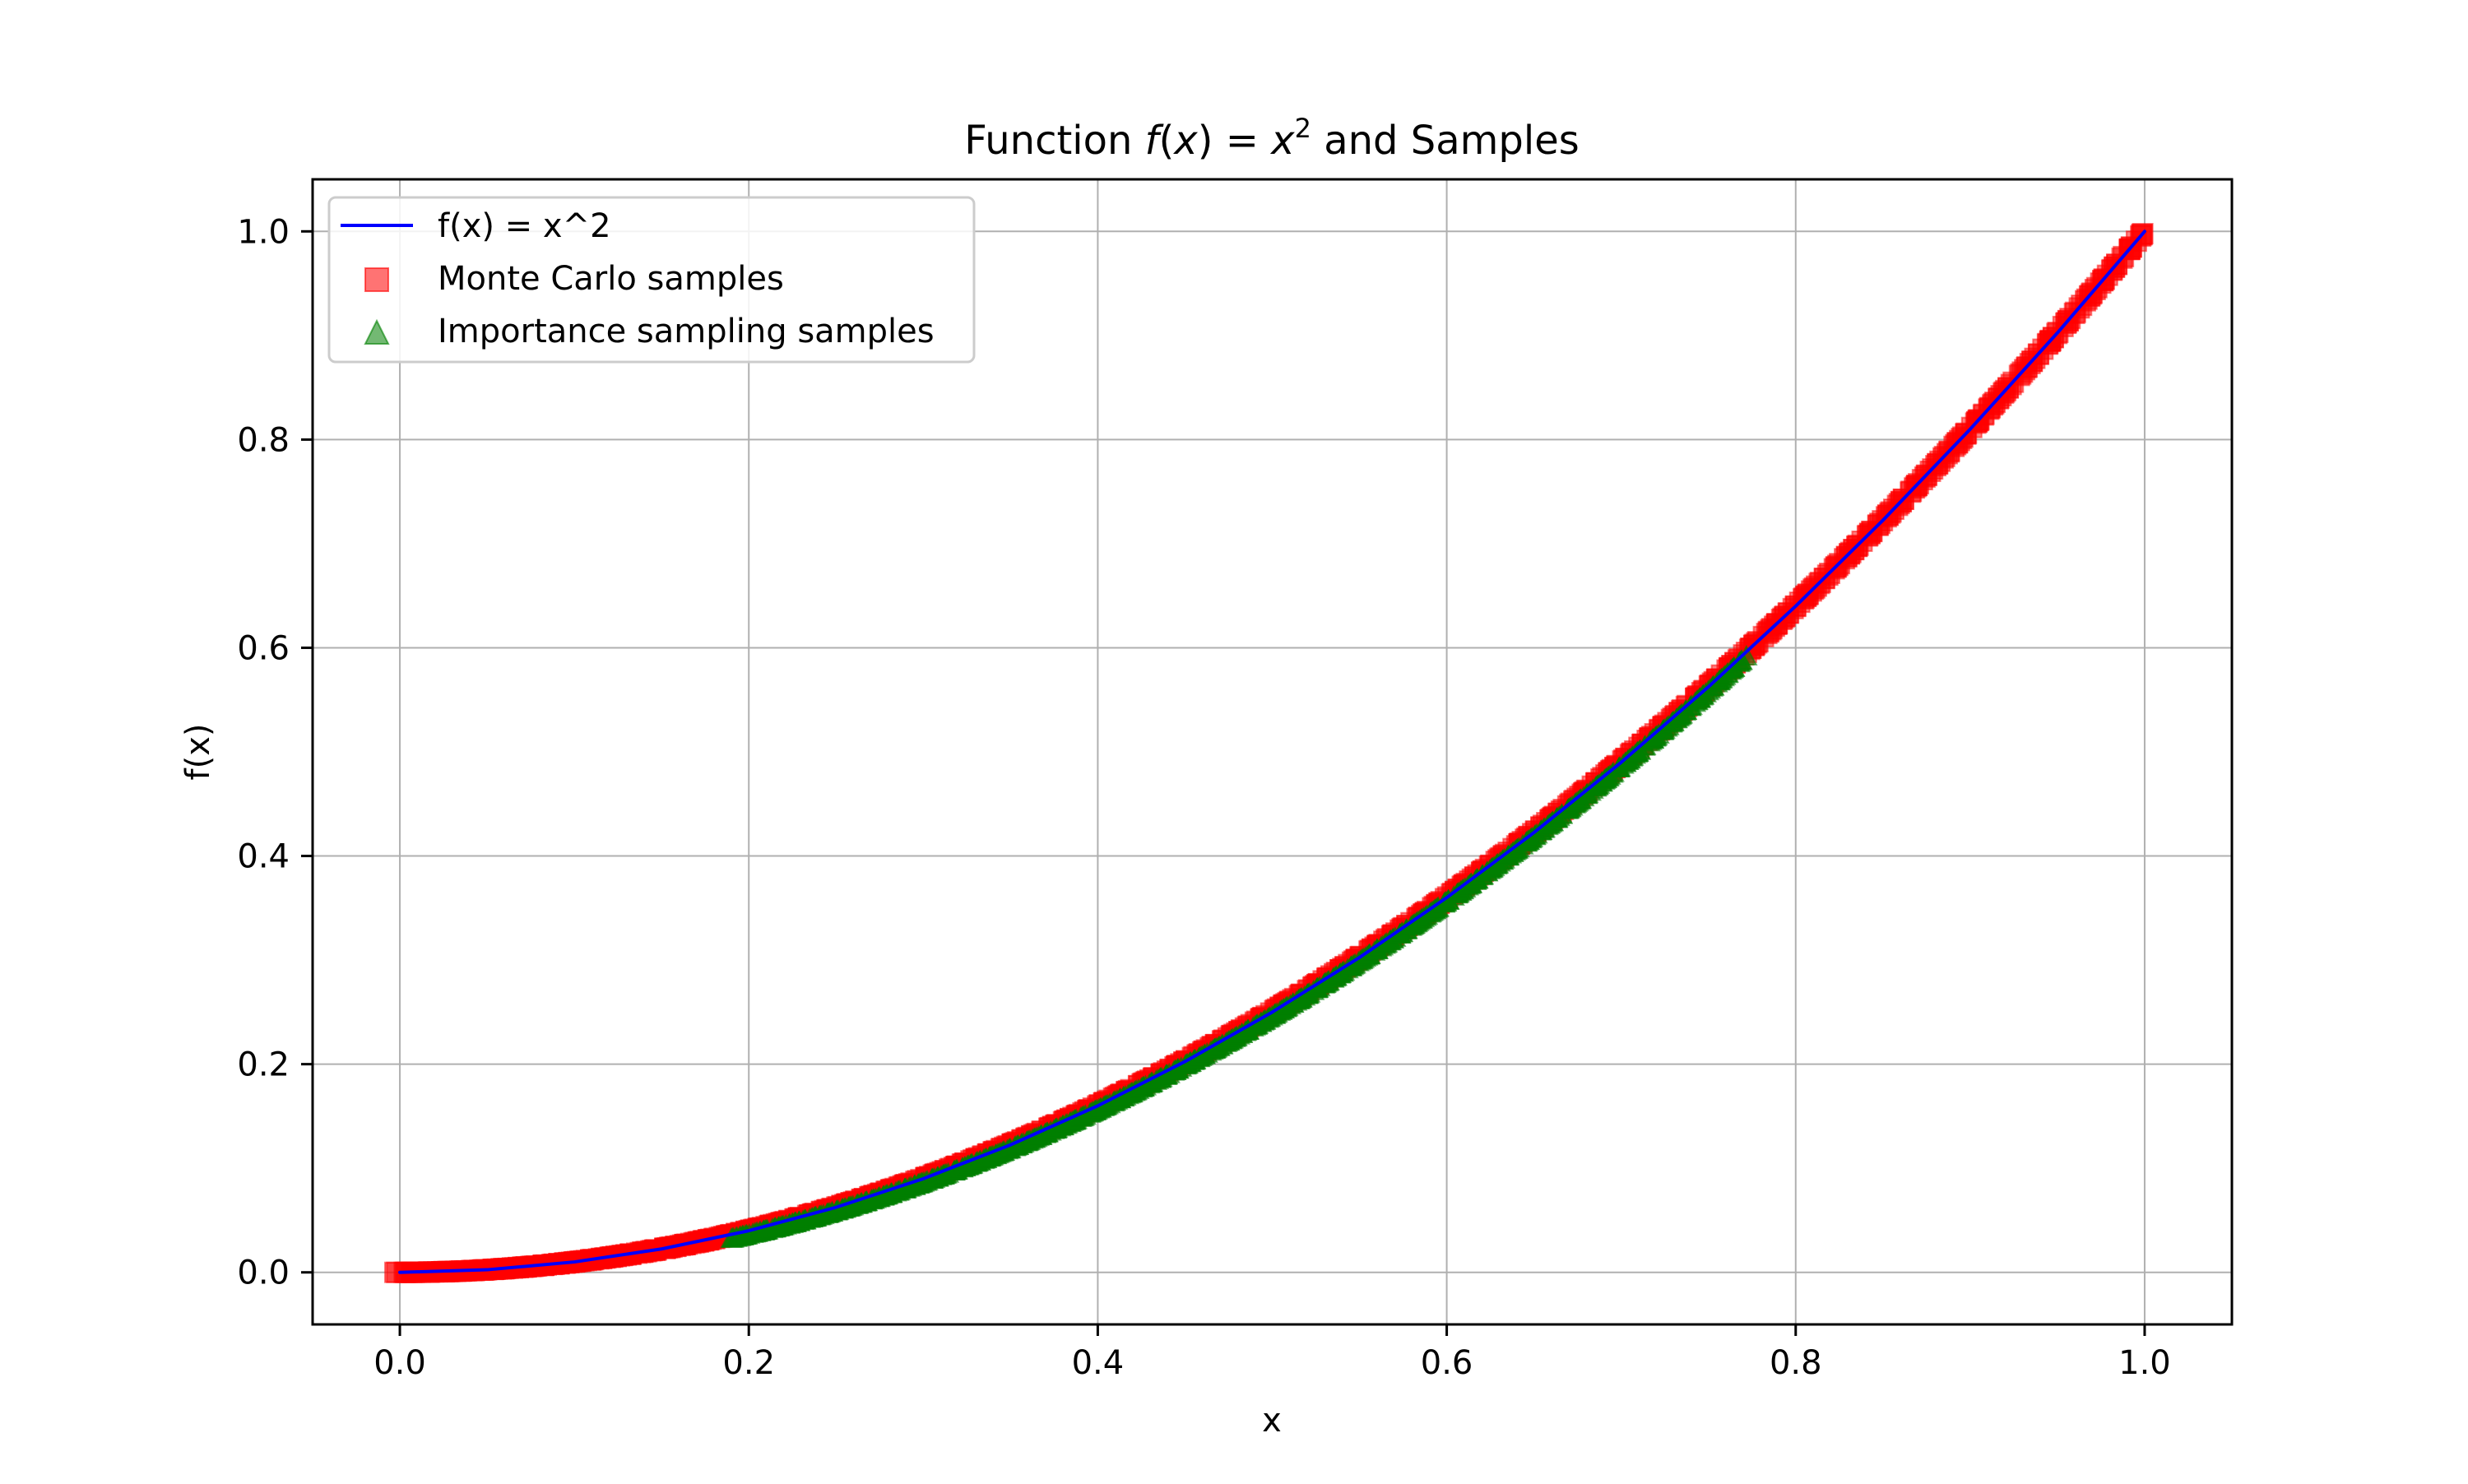 This screenshot has width=2468, height=1484. I want to click on chart-title: Function f(x) = x2 and Samples, so click(1272, 138).